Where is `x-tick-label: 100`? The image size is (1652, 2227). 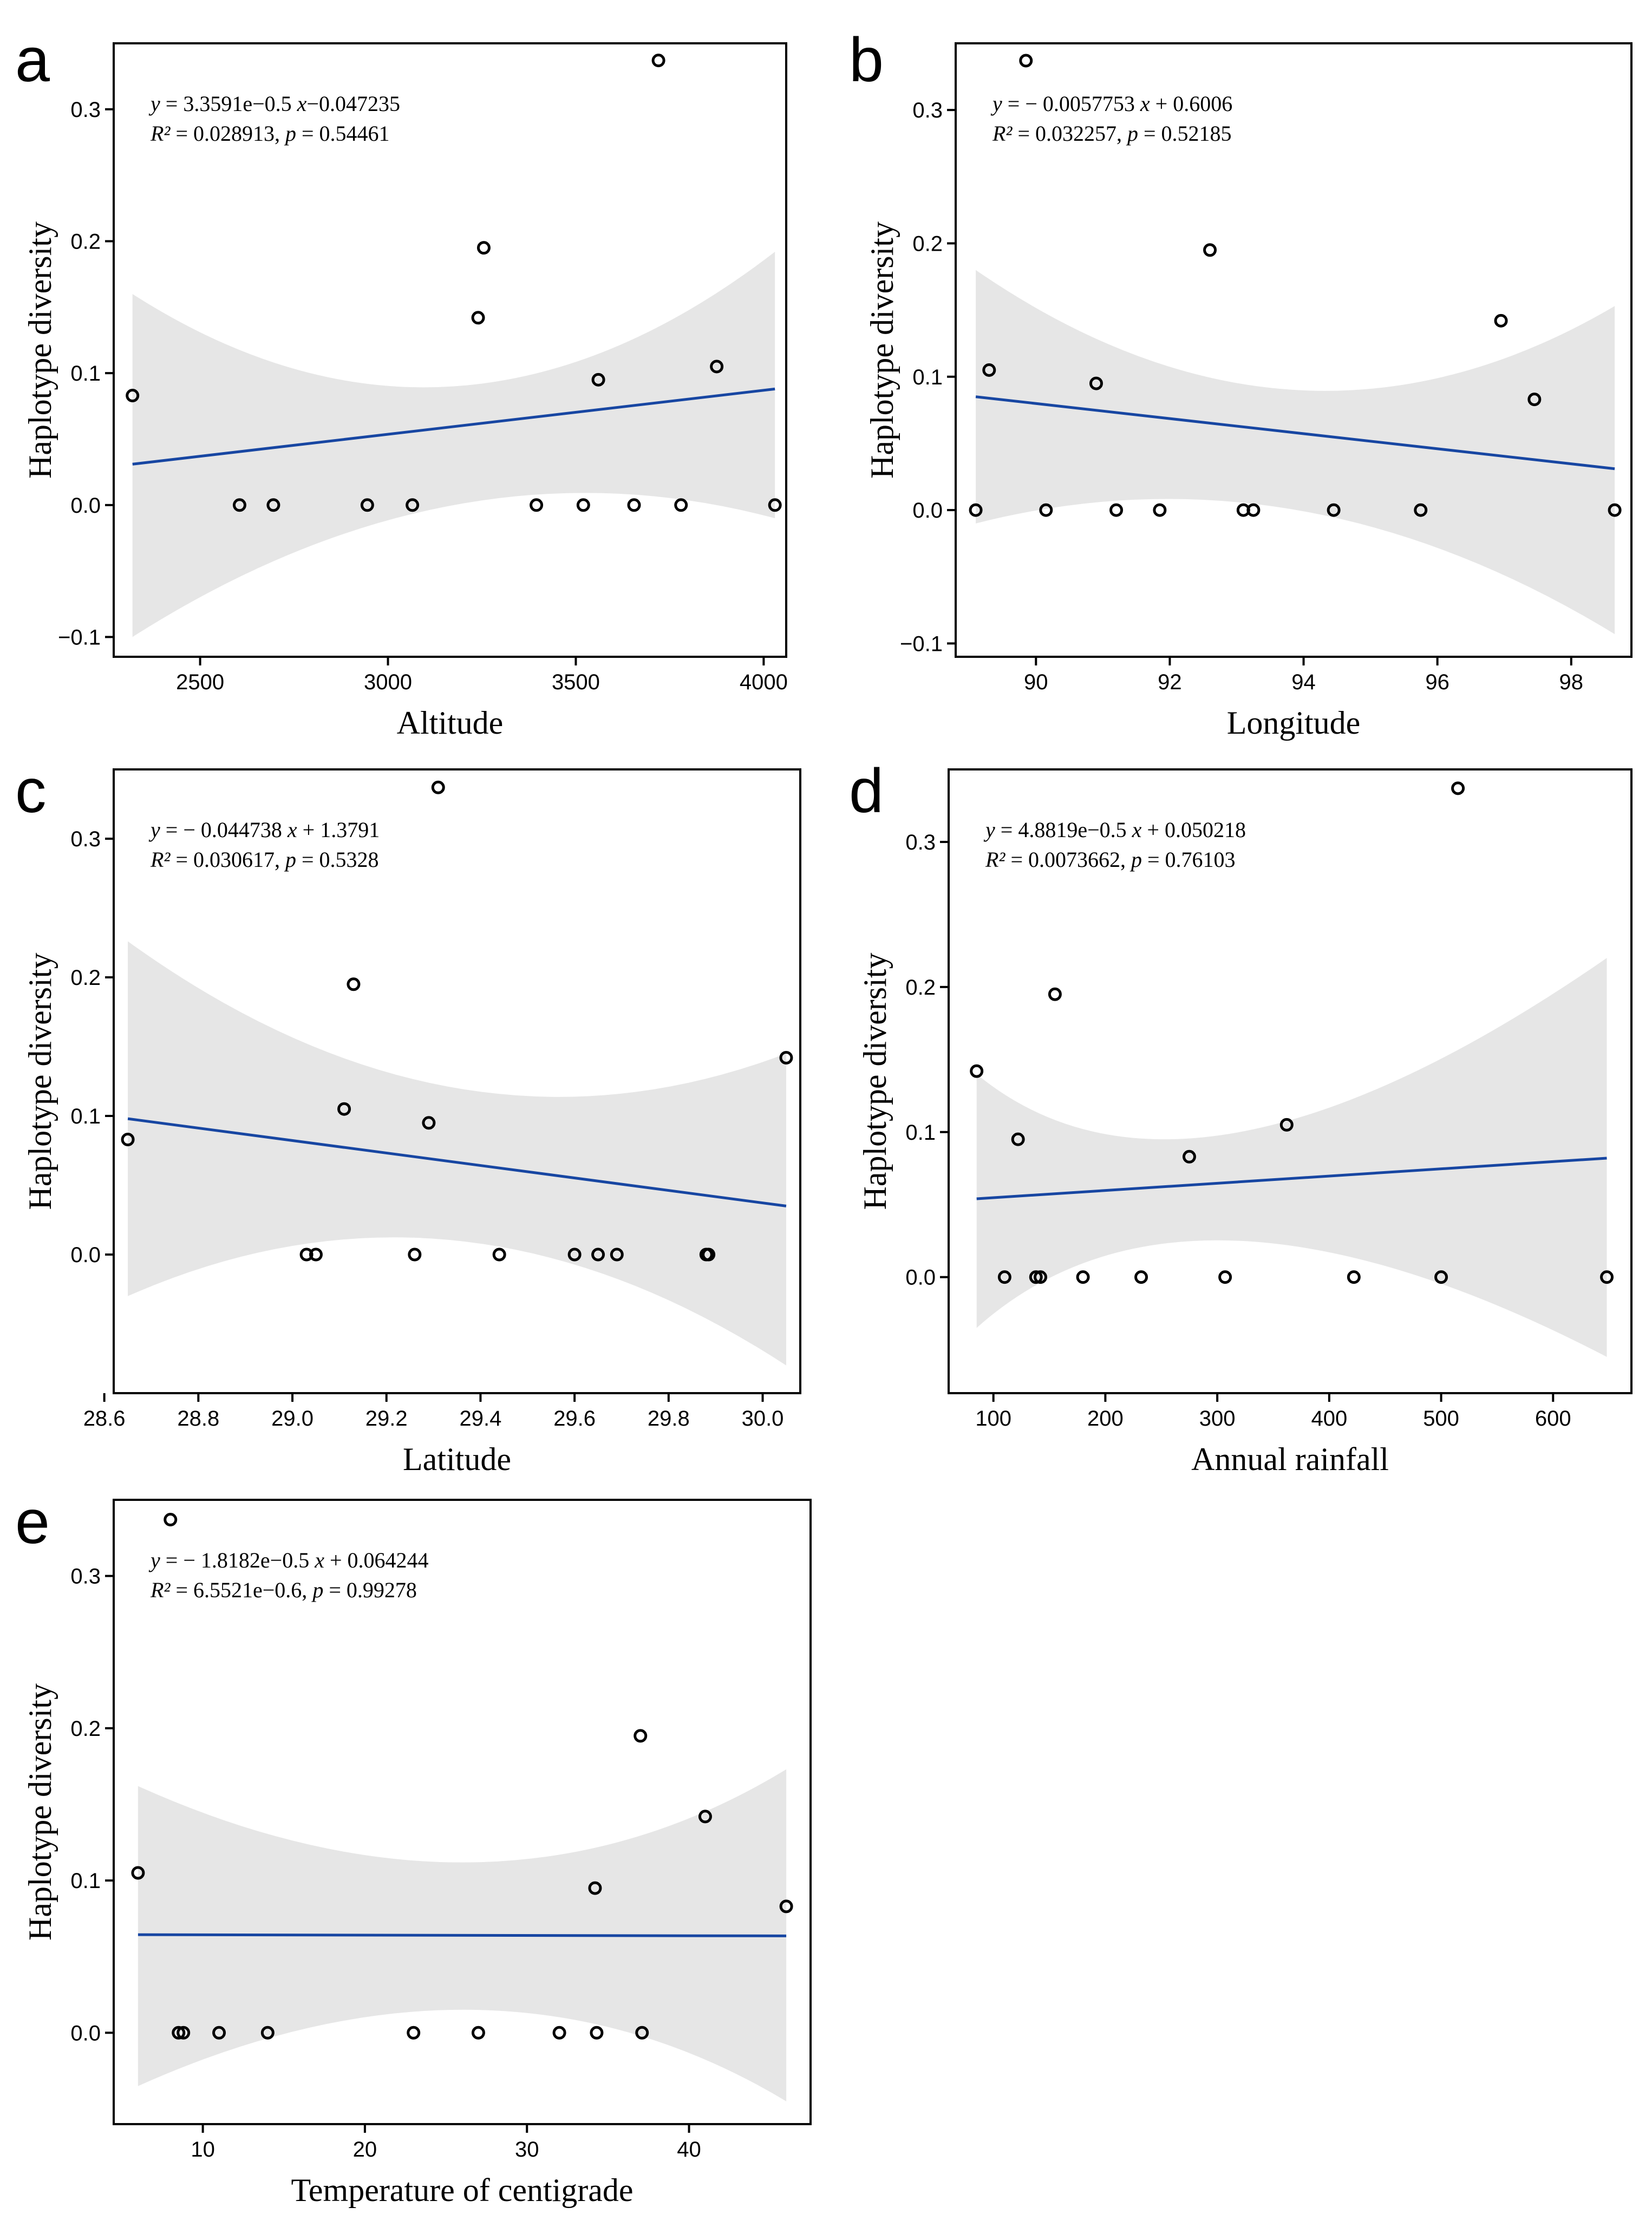
x-tick-label: 100 is located at coordinates (993, 1419).